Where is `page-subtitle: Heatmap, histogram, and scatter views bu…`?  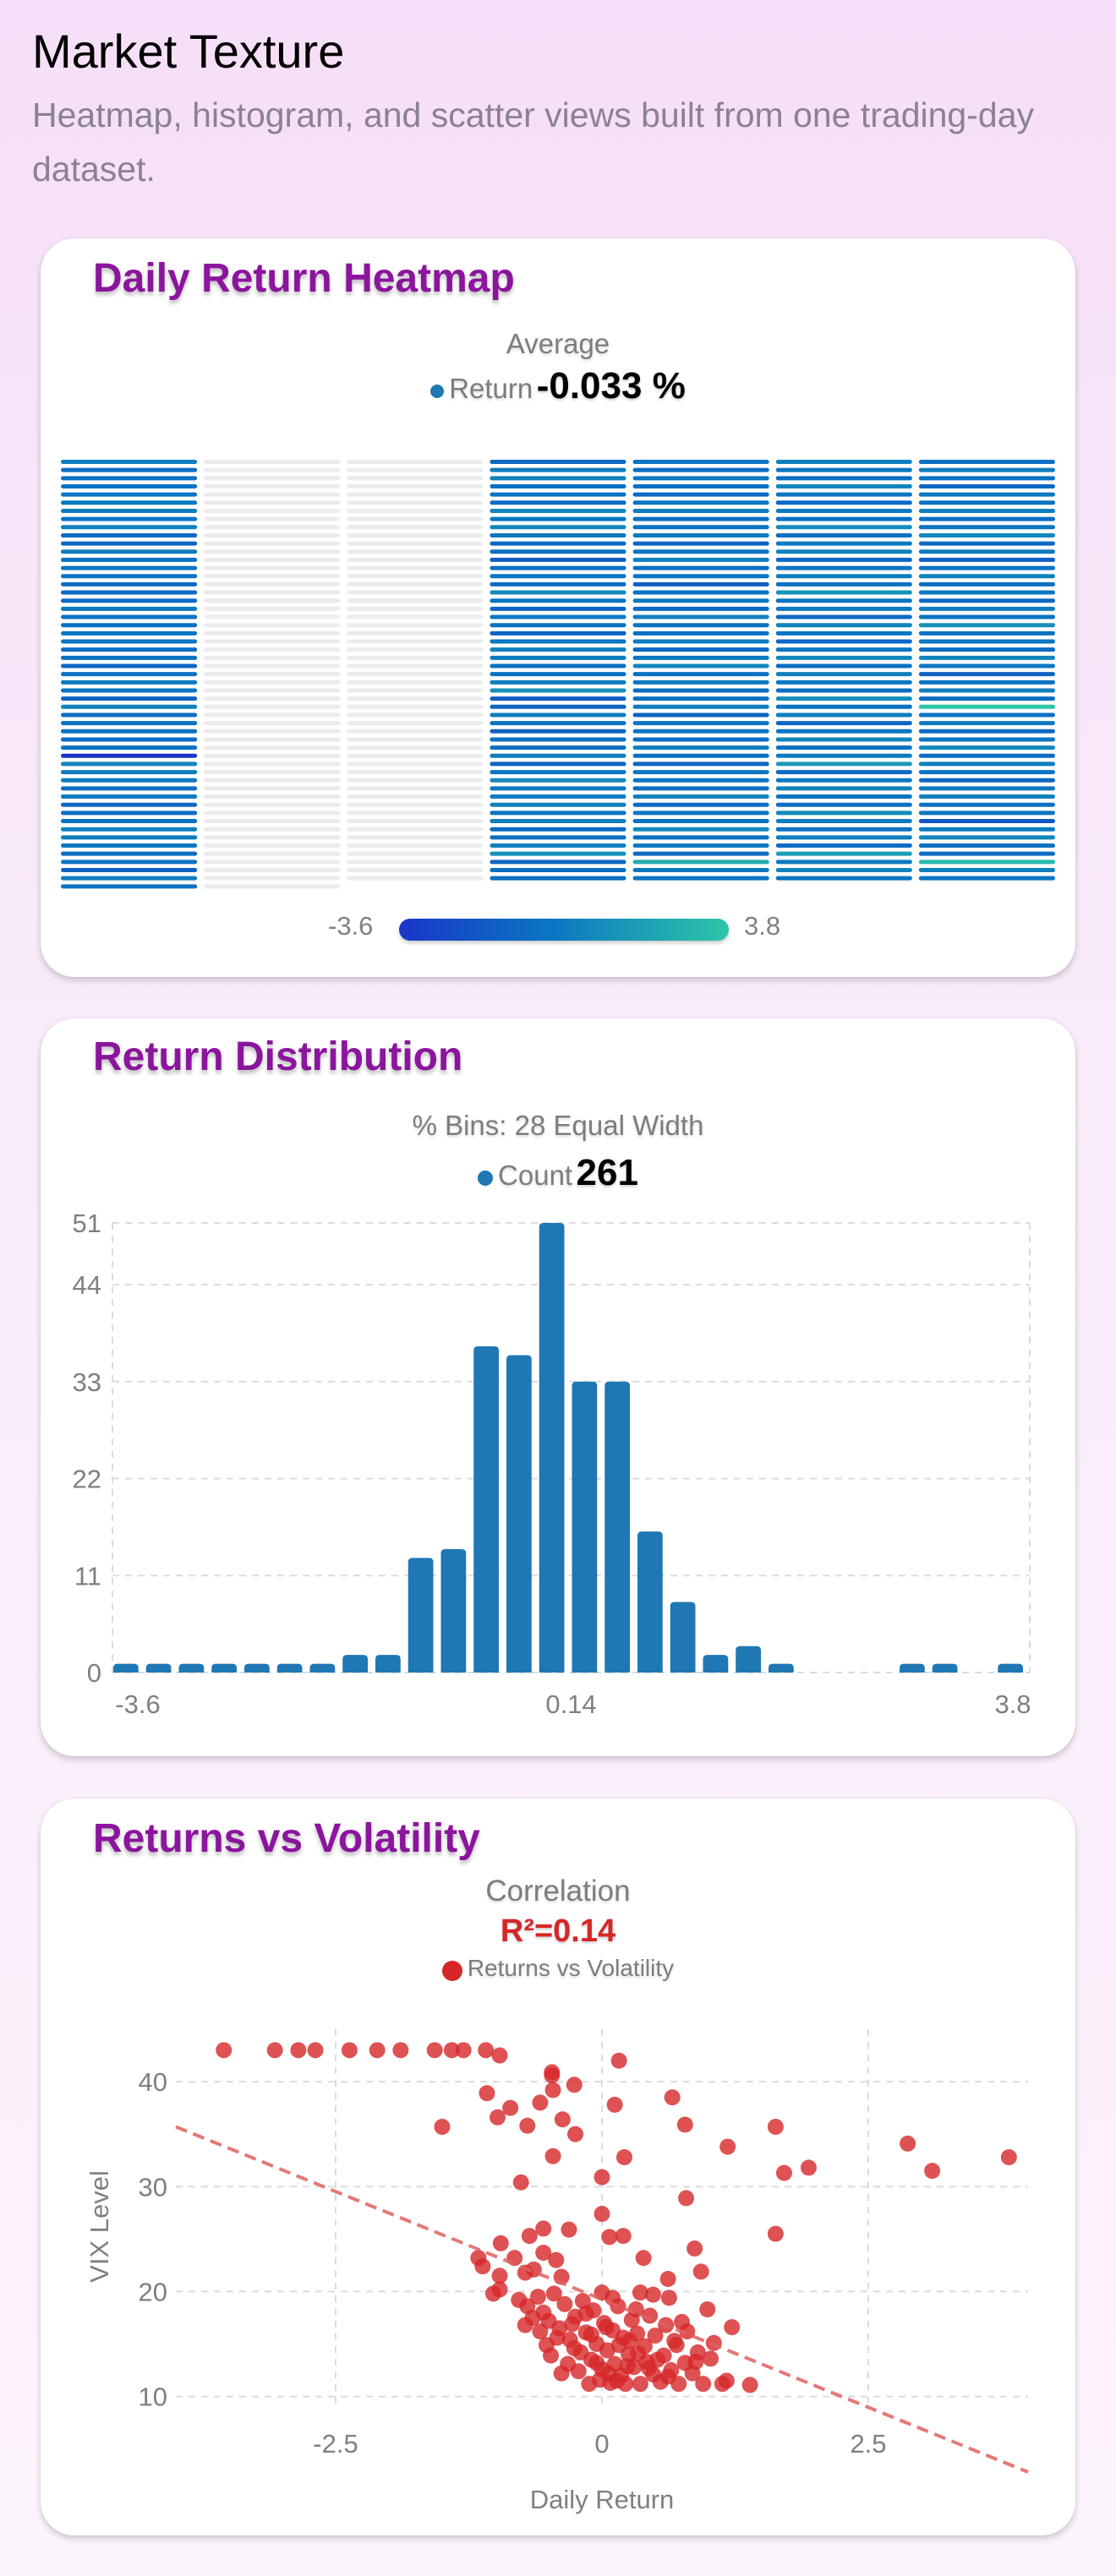 page-subtitle: Heatmap, histogram, and scatter views bu… is located at coordinates (533, 142).